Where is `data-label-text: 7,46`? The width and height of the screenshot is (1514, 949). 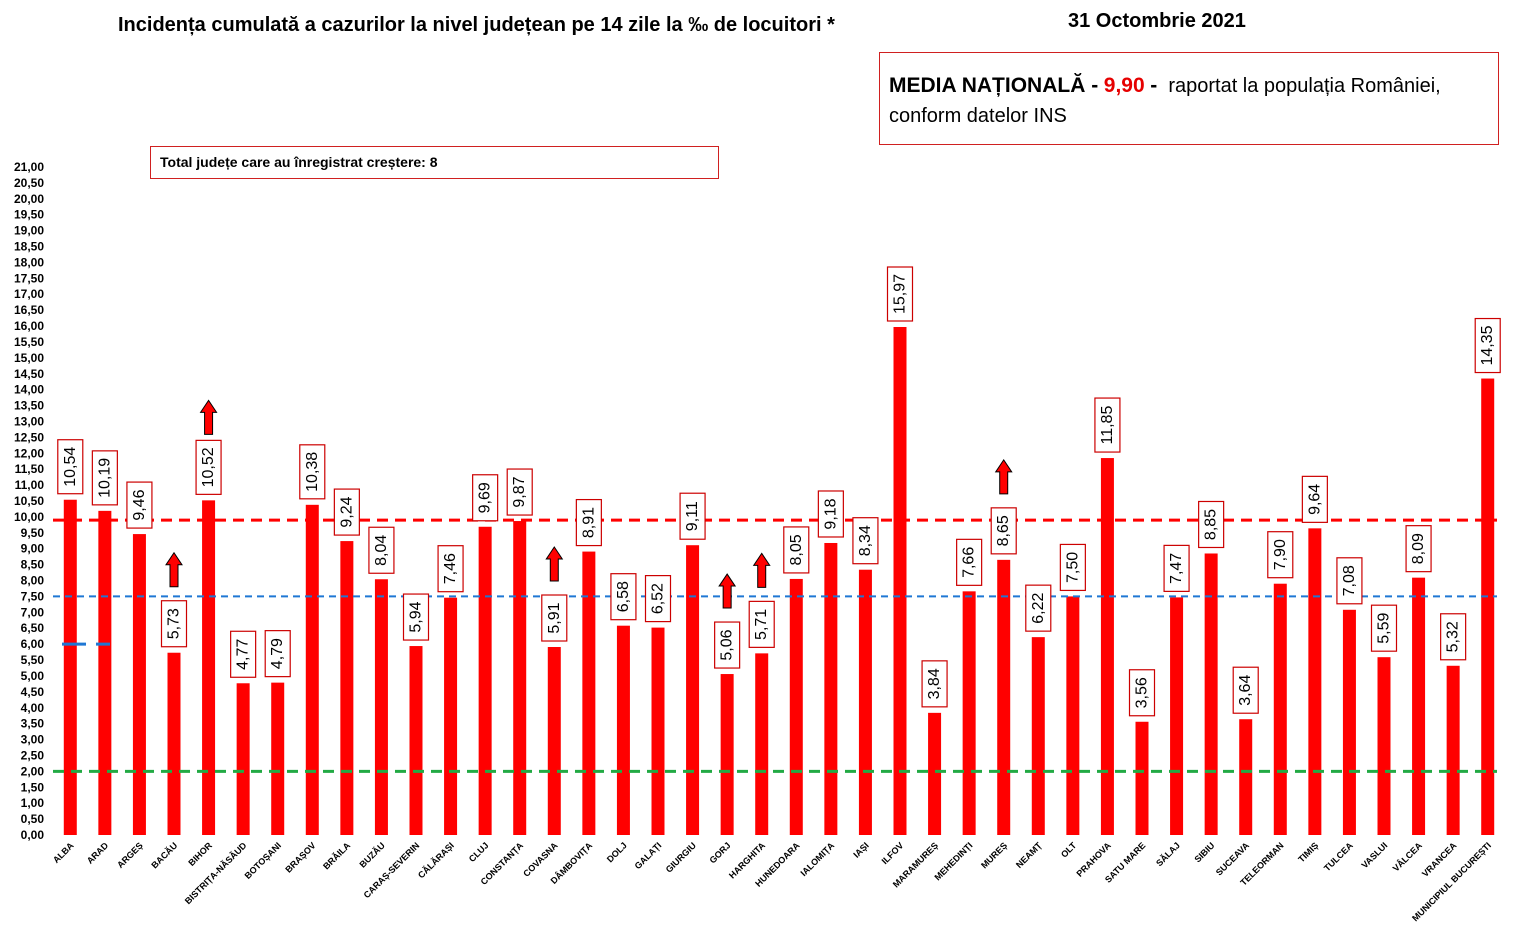 data-label-text: 7,46 is located at coordinates (450, 568).